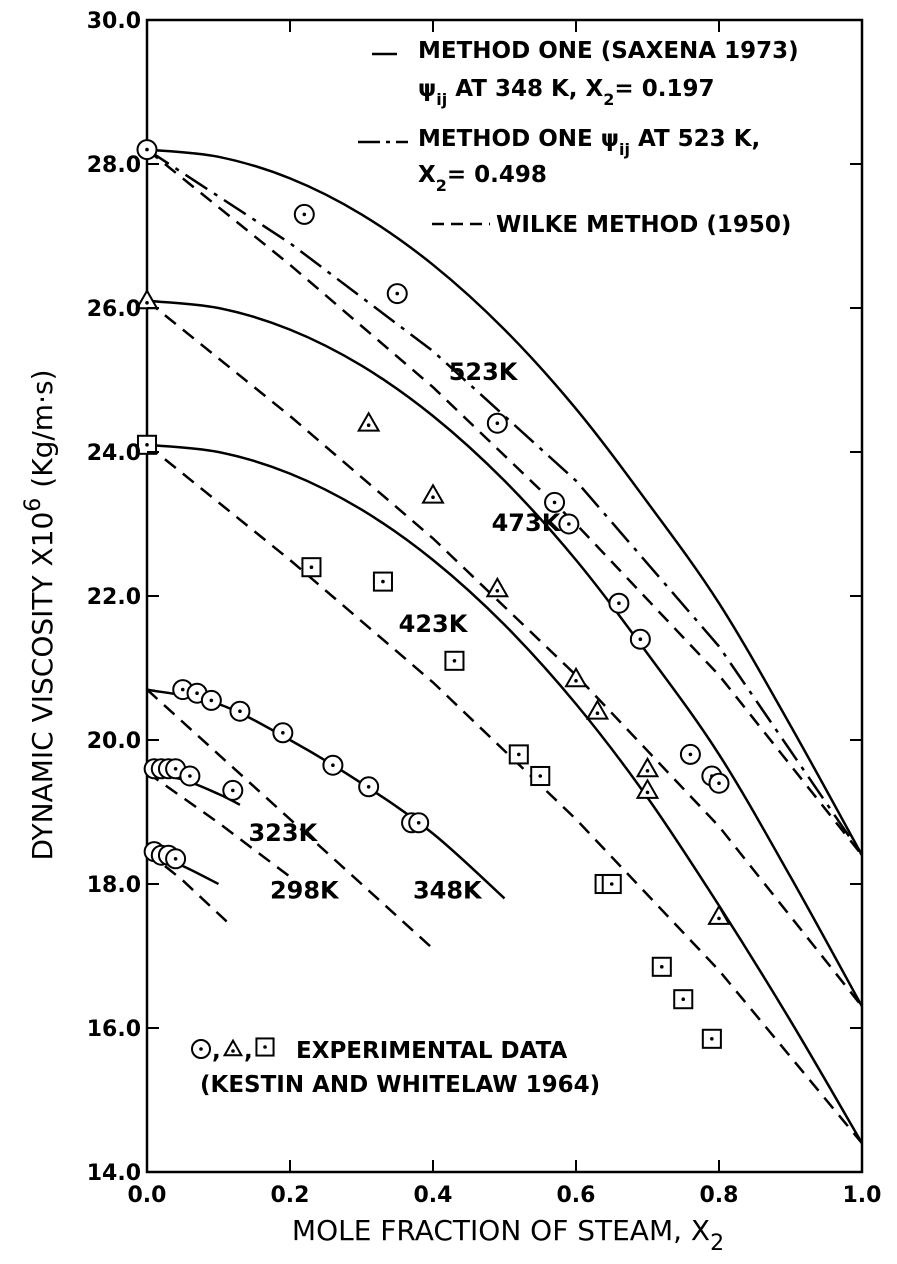 Image resolution: width=897 pixels, height=1264 pixels. I want to click on curve-label-423K: 423K, so click(434, 624).